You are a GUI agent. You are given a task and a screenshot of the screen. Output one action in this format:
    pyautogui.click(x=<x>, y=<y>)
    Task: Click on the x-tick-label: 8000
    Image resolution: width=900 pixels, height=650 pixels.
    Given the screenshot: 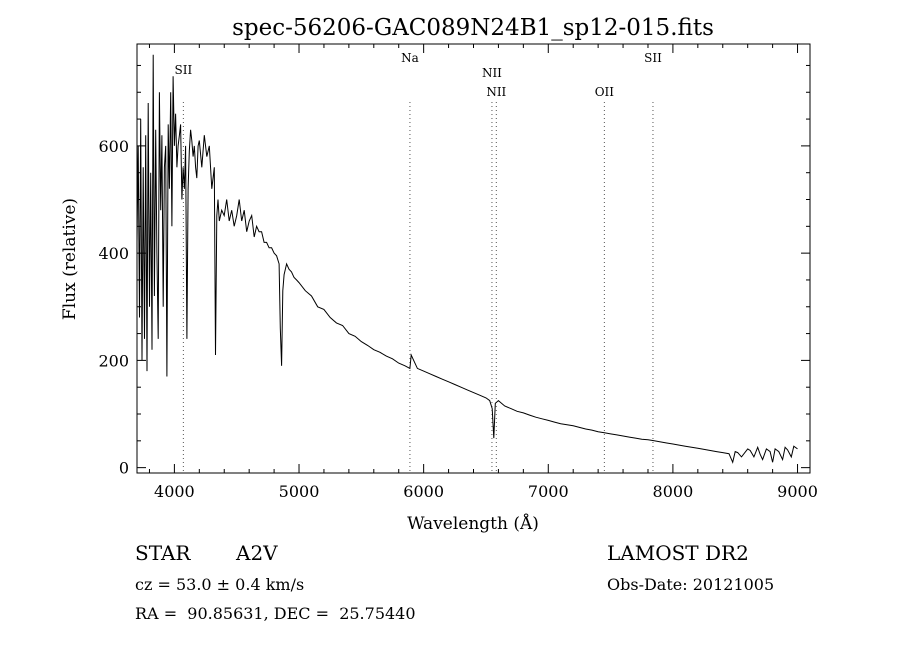 What is the action you would take?
    pyautogui.click(x=673, y=491)
    